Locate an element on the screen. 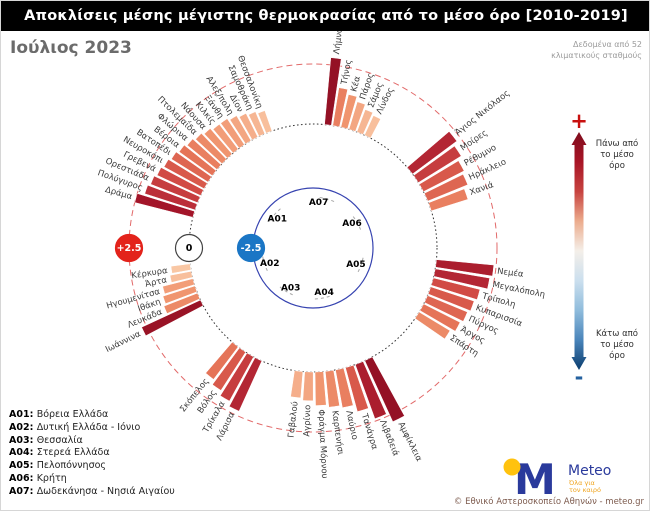  region-legend-item: A02: Δυτική Ελλάδα - Ιόνιο is located at coordinates (92, 428).